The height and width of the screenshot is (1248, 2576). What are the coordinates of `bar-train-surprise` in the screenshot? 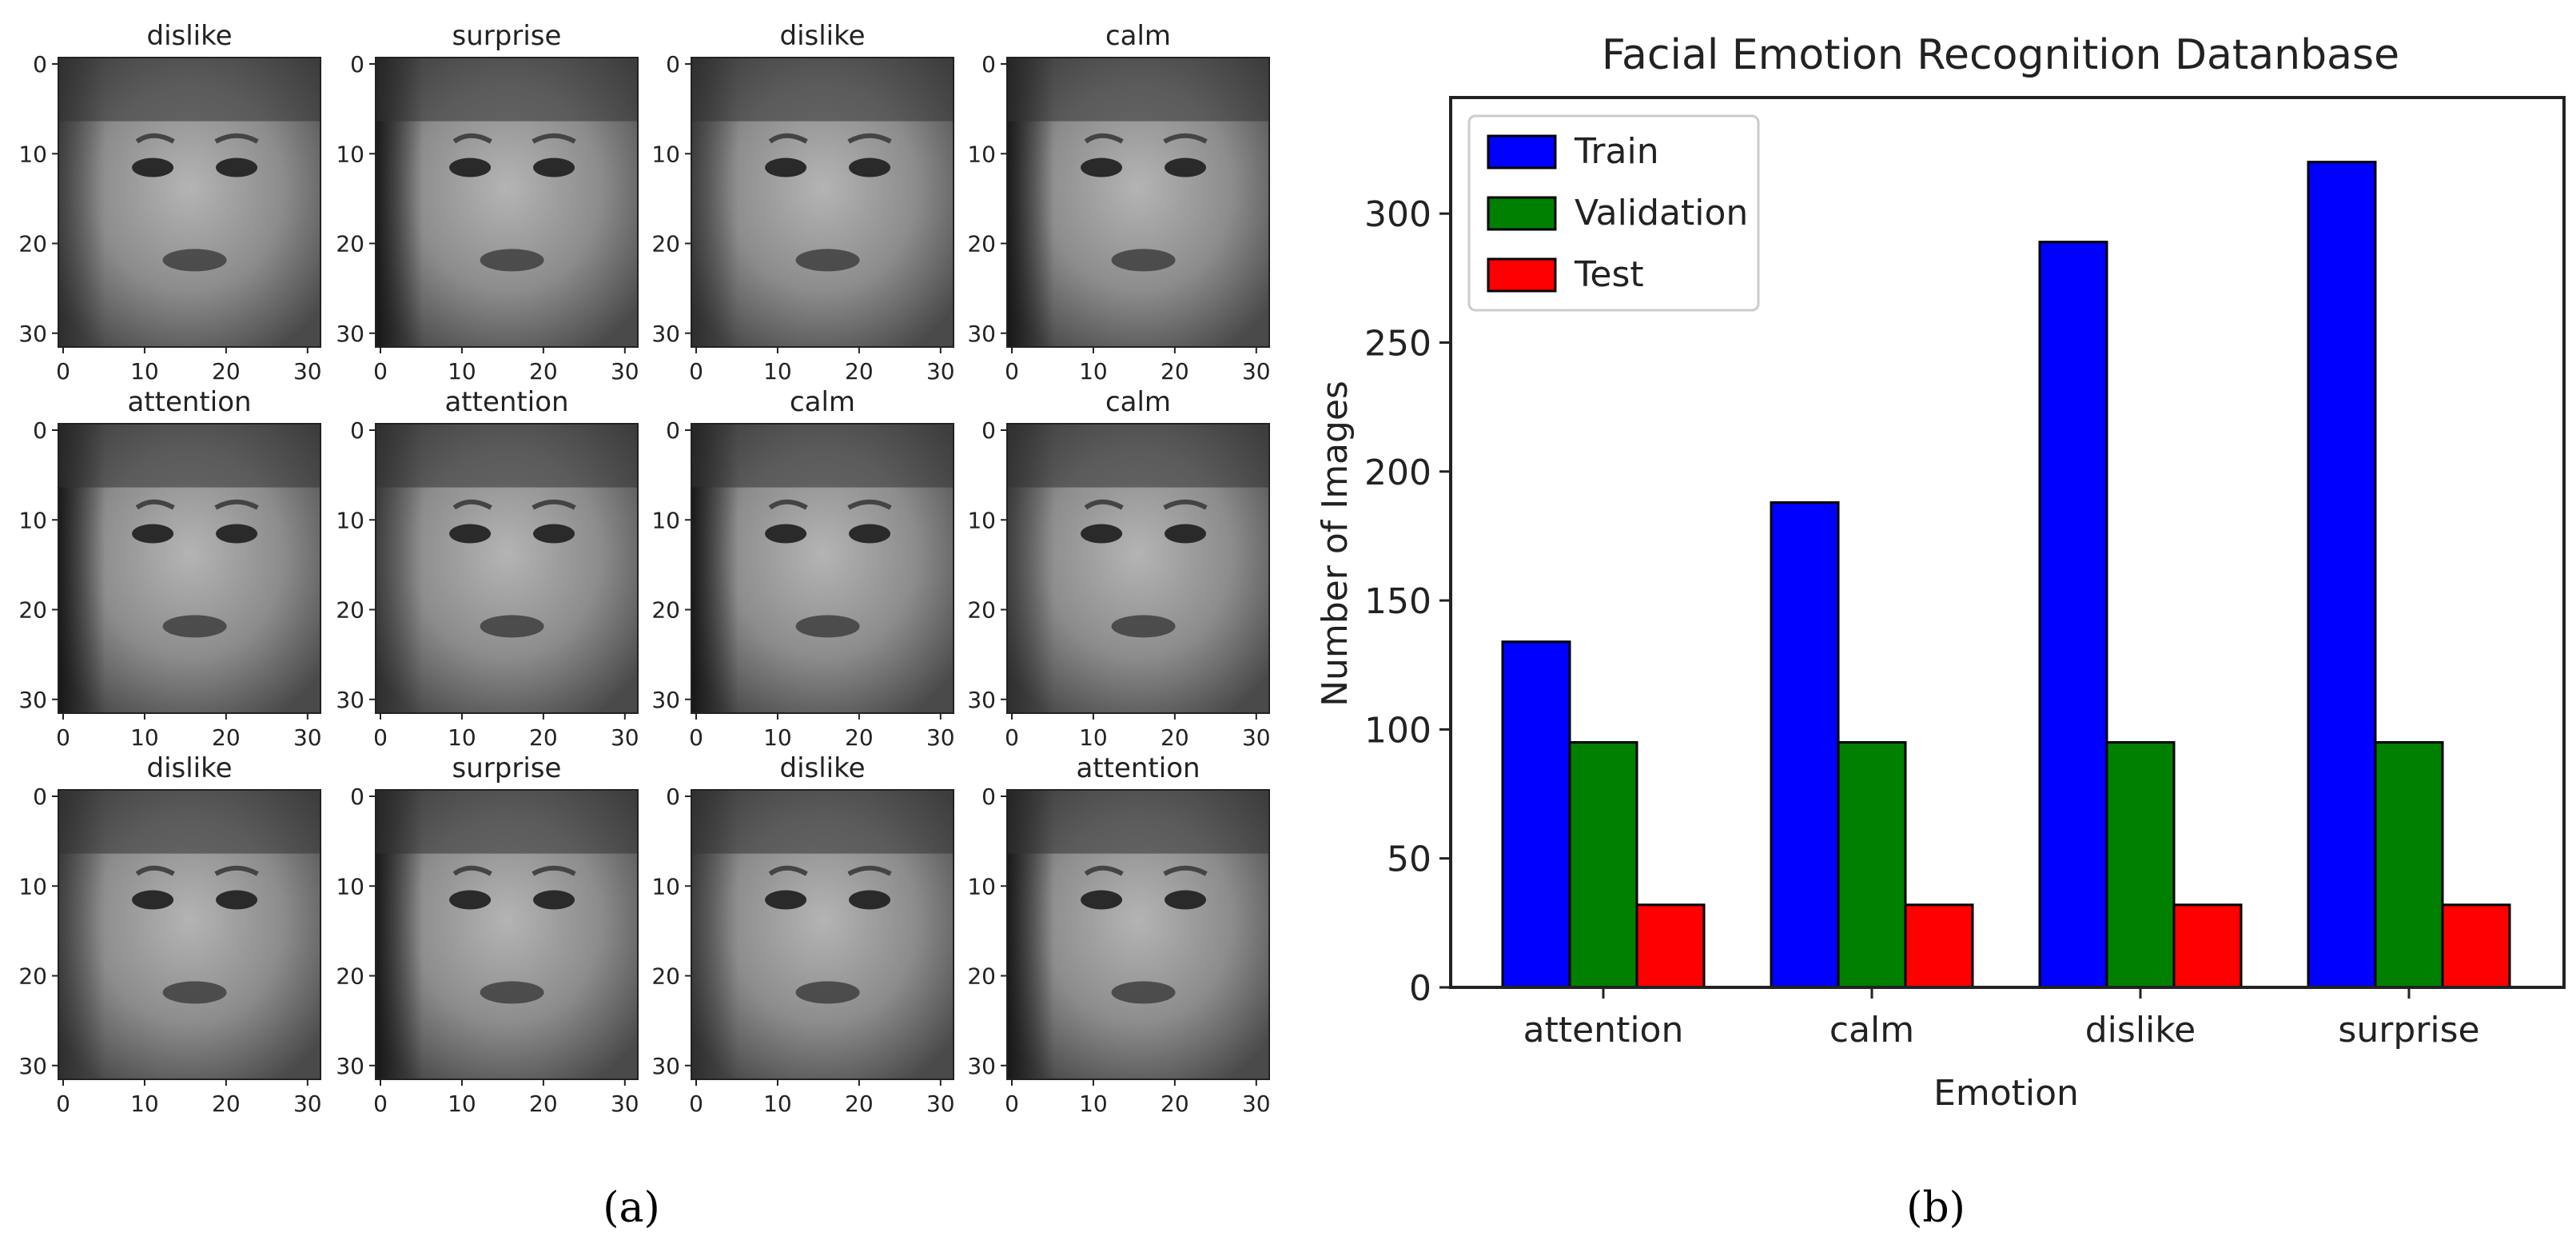 It's located at (2342, 575).